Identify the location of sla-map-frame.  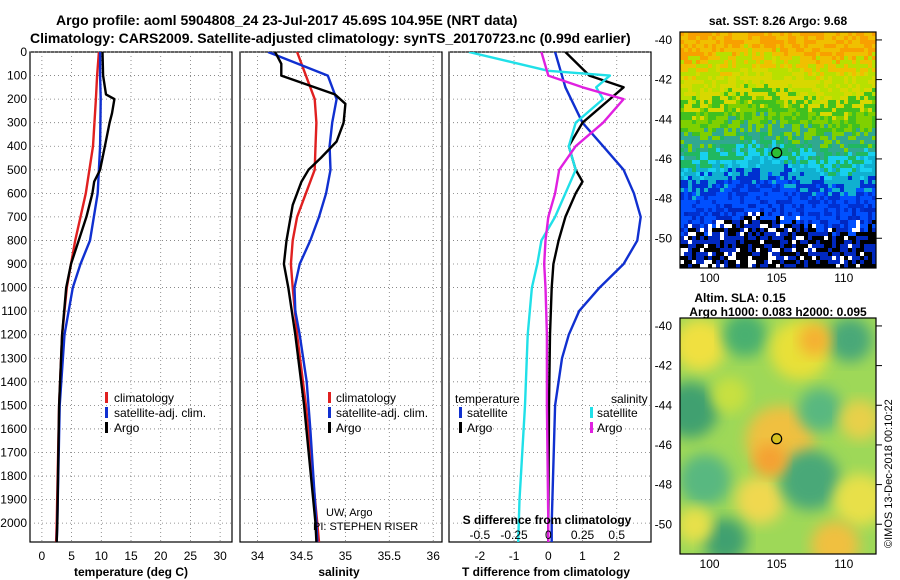
(778, 436).